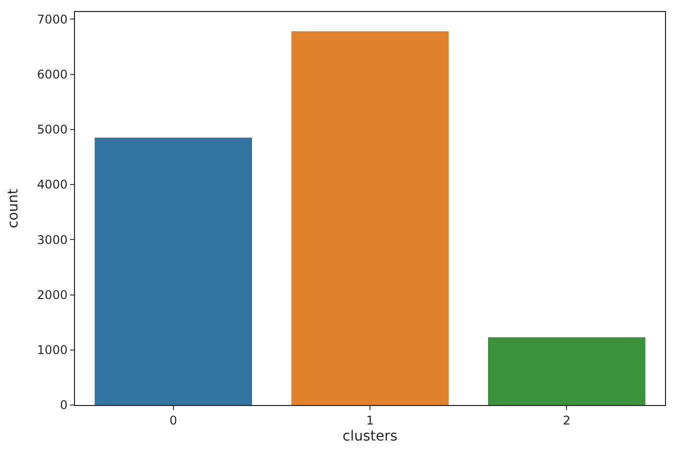  I want to click on x-tick-label: 1, so click(370, 420).